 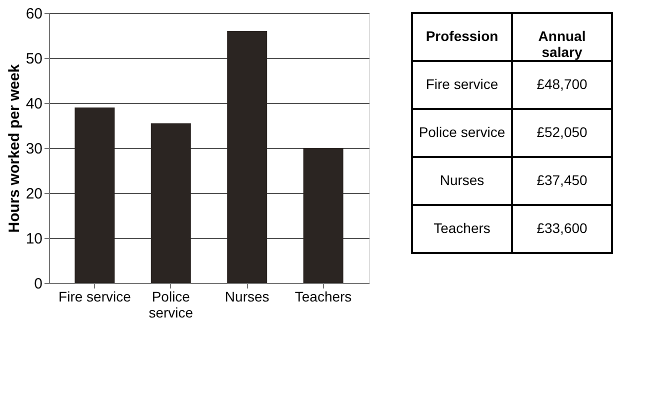 What do you see at coordinates (34, 239) in the screenshot?
I see `y-tick-label: 10` at bounding box center [34, 239].